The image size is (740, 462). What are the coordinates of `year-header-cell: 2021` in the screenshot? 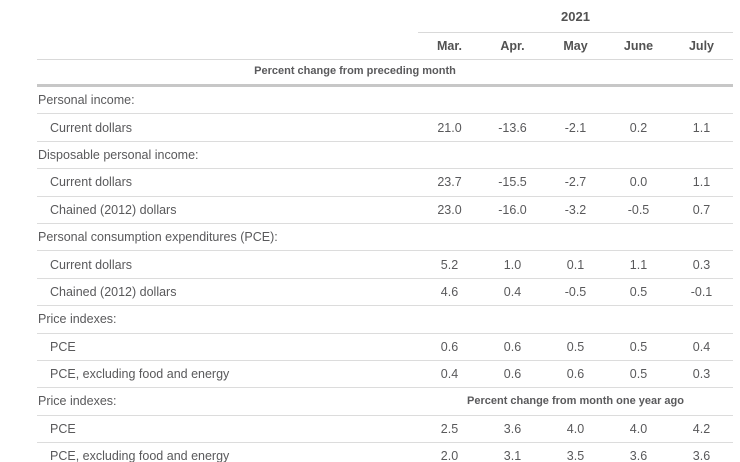 It's located at (575, 16).